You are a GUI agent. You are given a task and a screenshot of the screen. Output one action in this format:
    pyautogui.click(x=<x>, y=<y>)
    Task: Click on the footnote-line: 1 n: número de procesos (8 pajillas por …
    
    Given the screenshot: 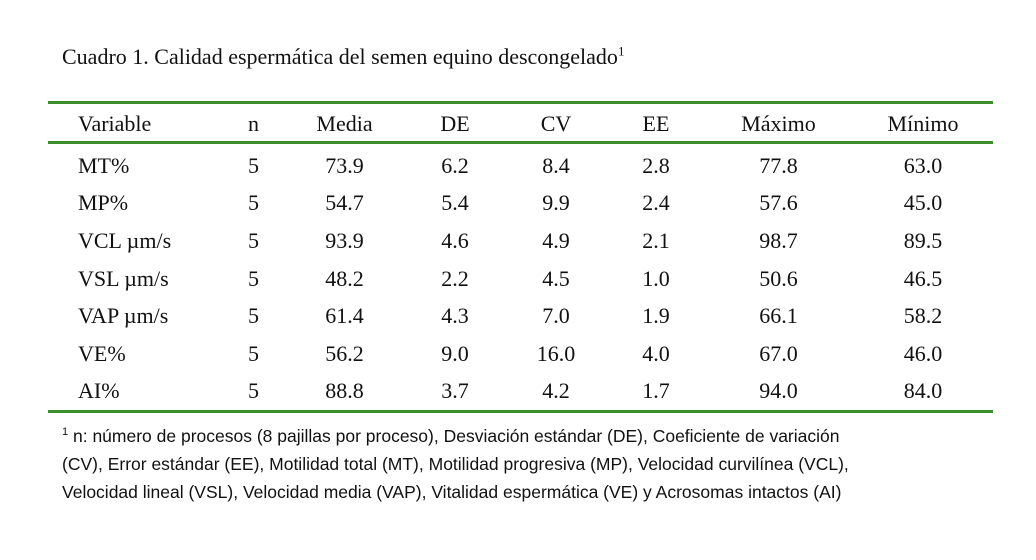 What is the action you would take?
    pyautogui.click(x=537, y=436)
    